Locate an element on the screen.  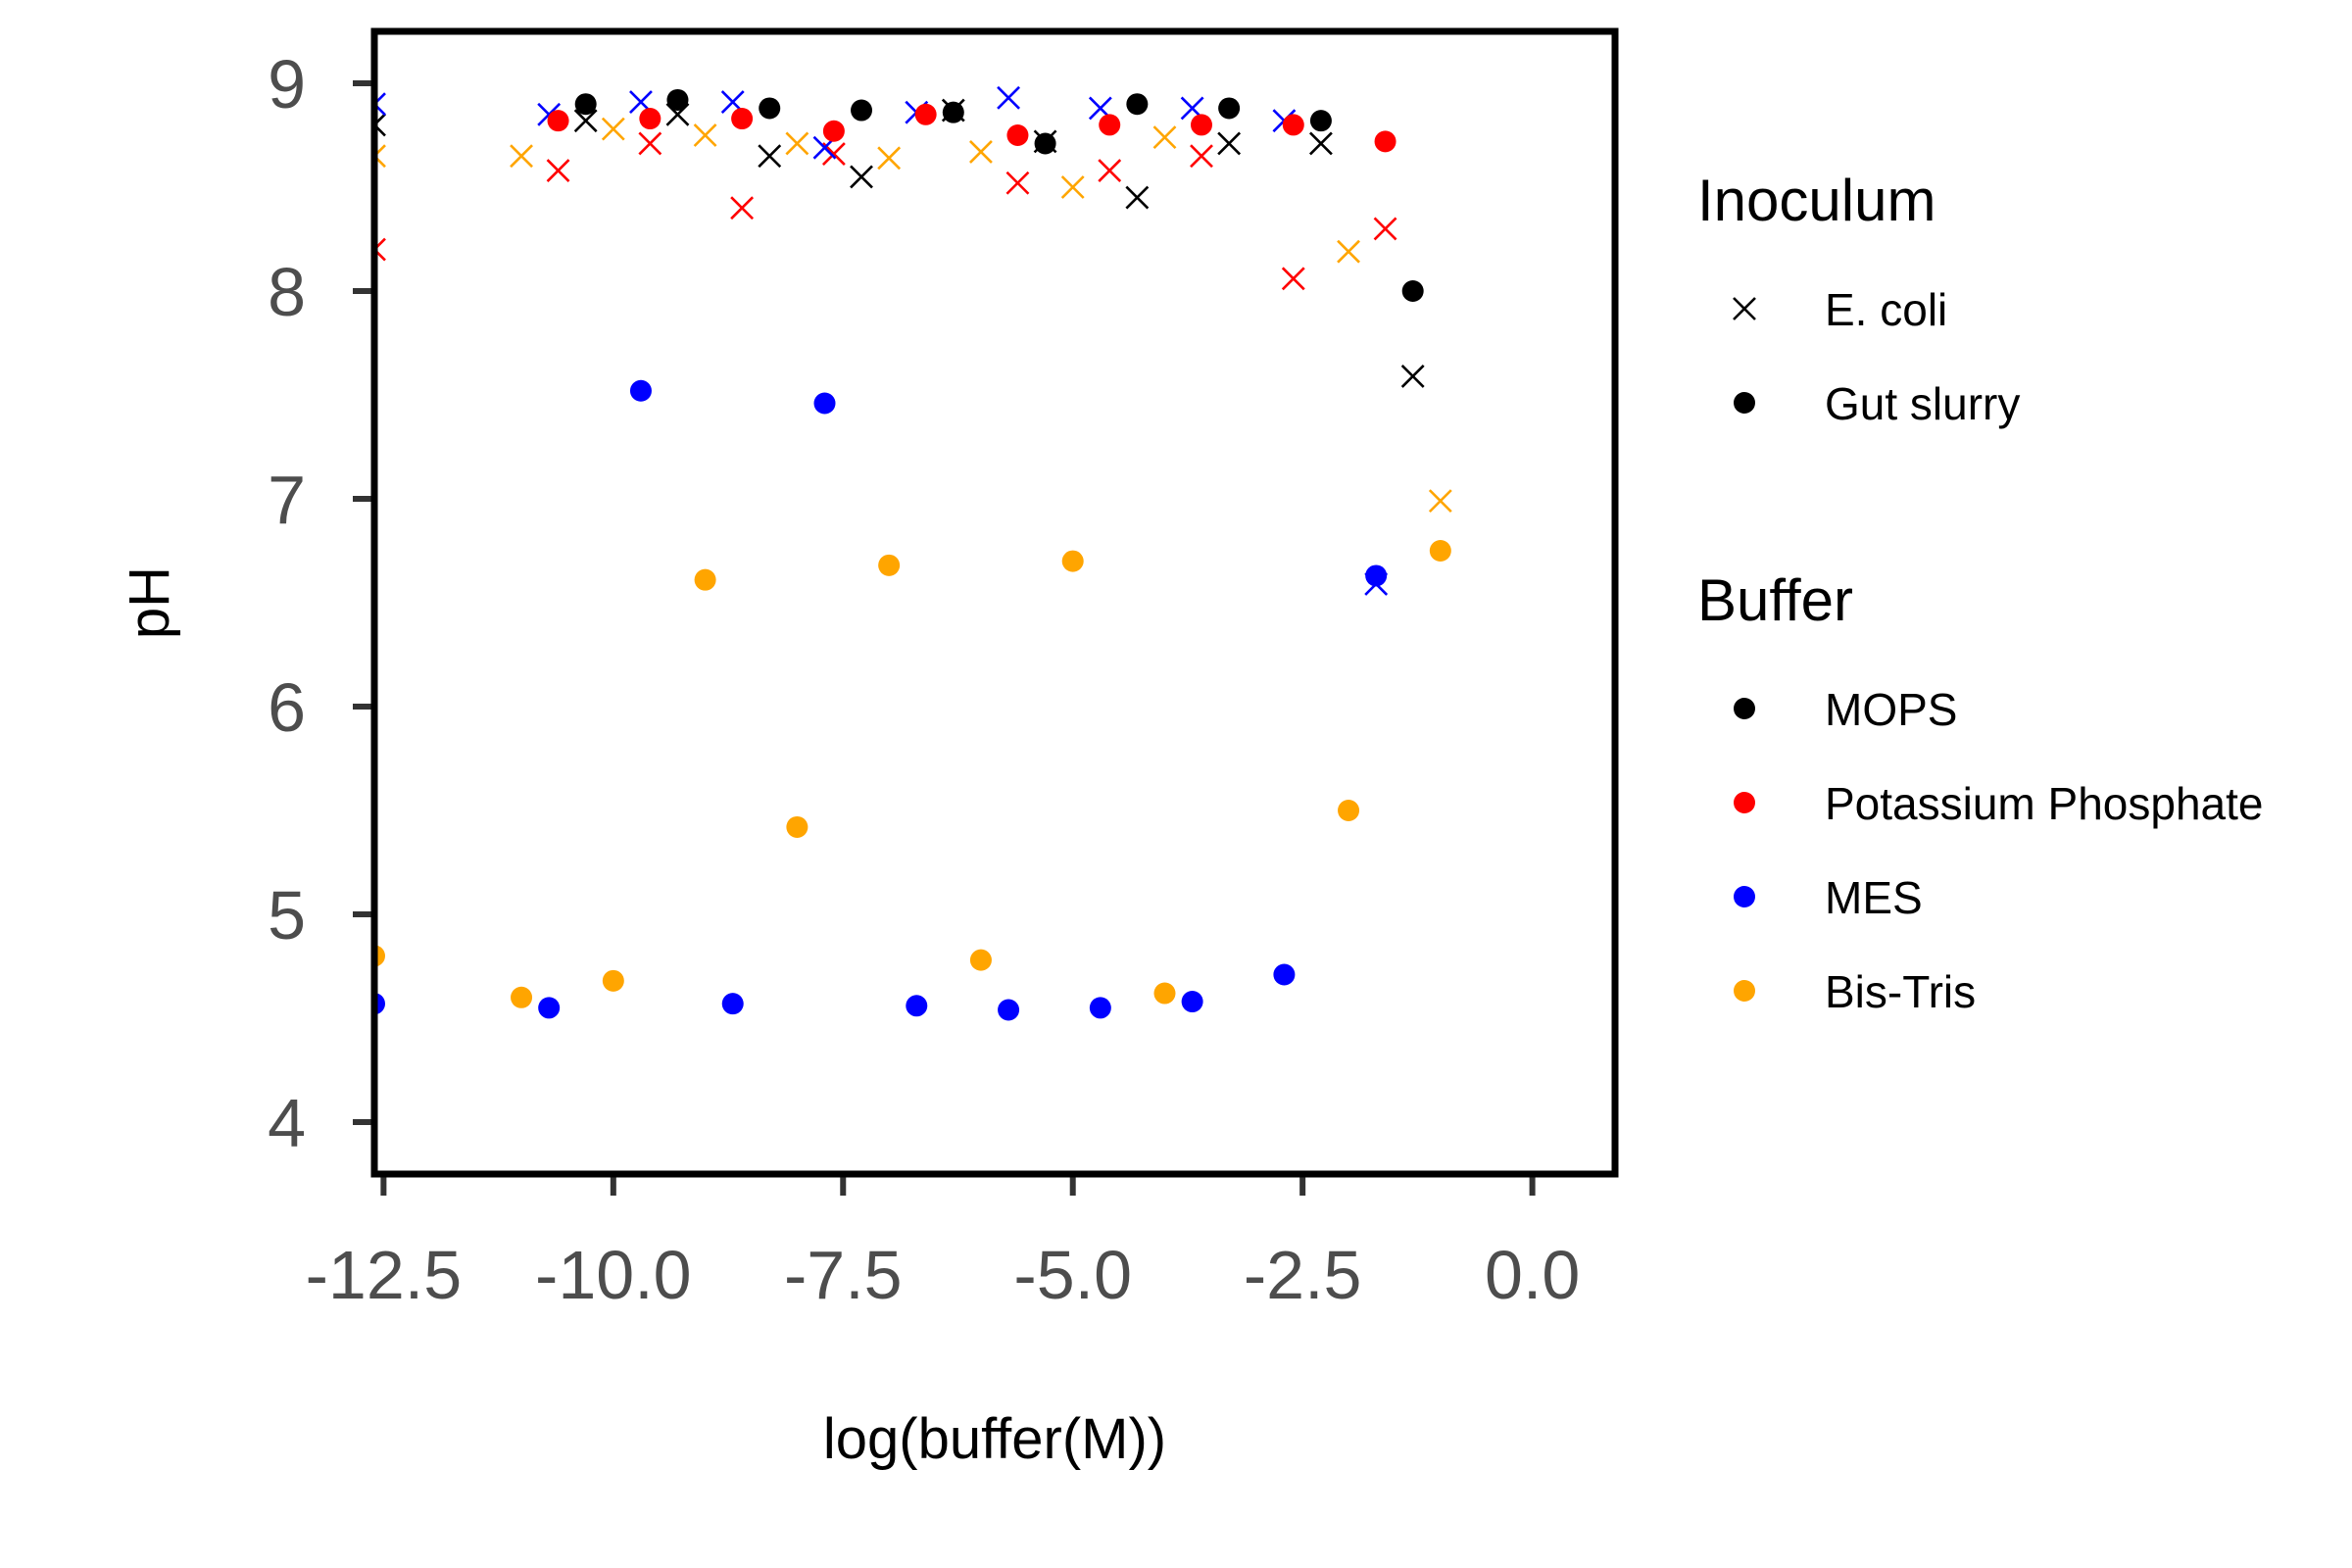
x-tick-label: -5.0 is located at coordinates (1072, 1275).